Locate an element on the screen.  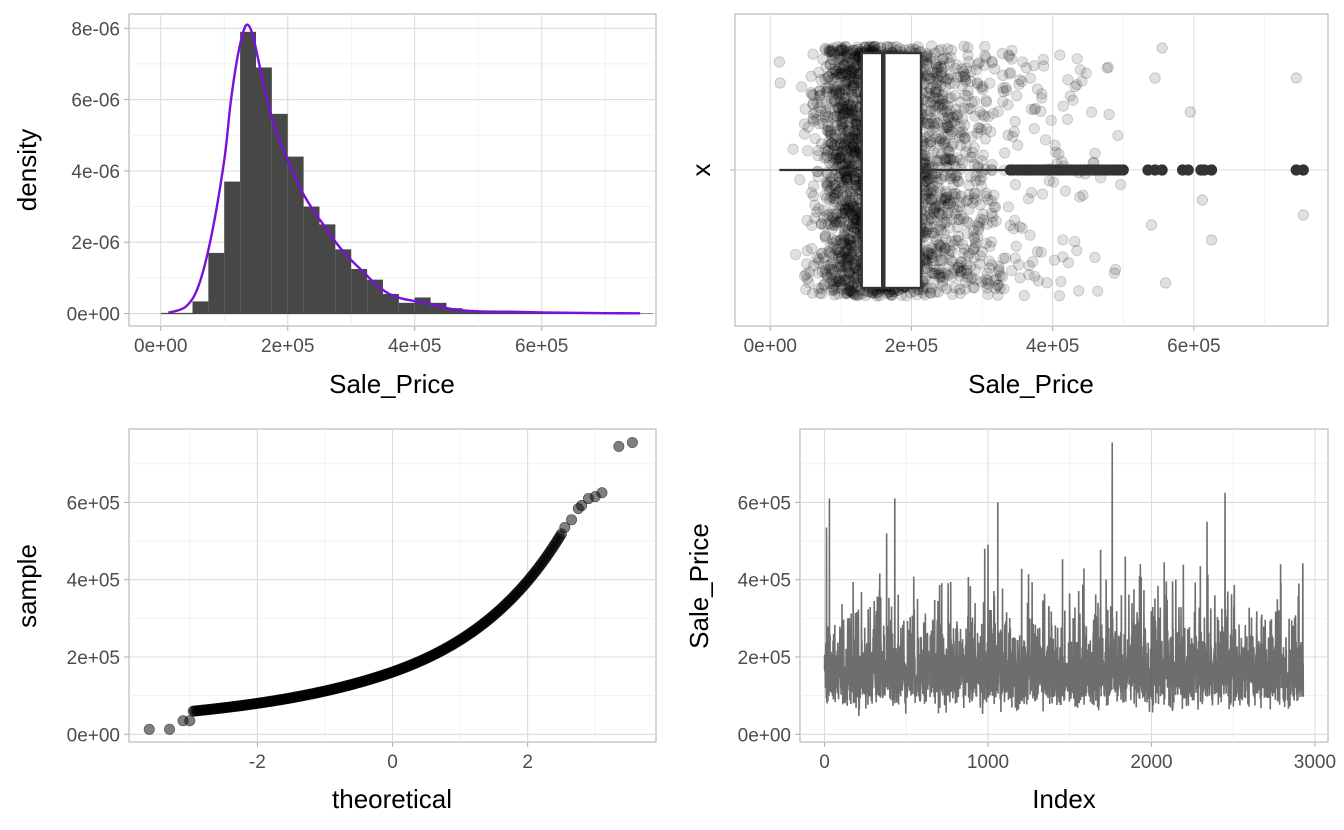
boxplot-x-ticks: 0e+00 2e+05 4e+05 6e+05 is located at coordinates (982, 341).